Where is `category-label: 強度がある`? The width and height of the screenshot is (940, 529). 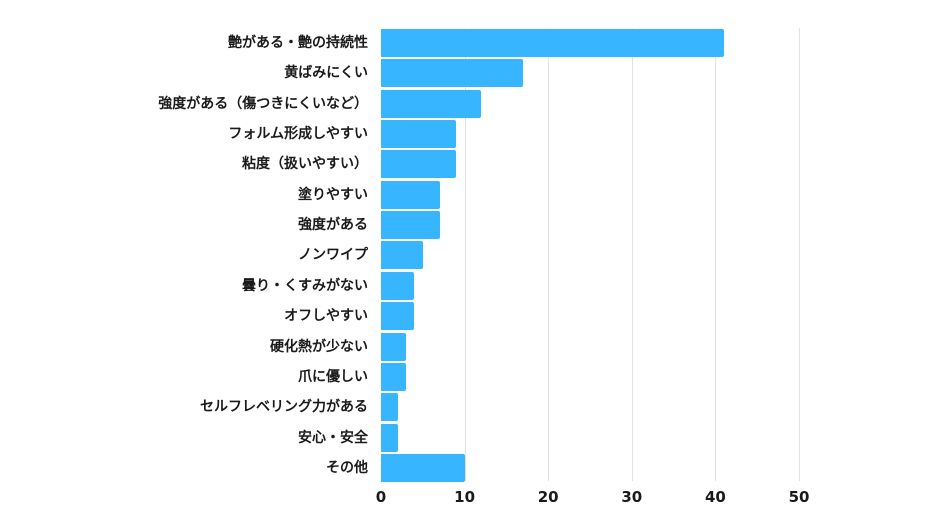
category-label: 強度がある is located at coordinates (333, 225).